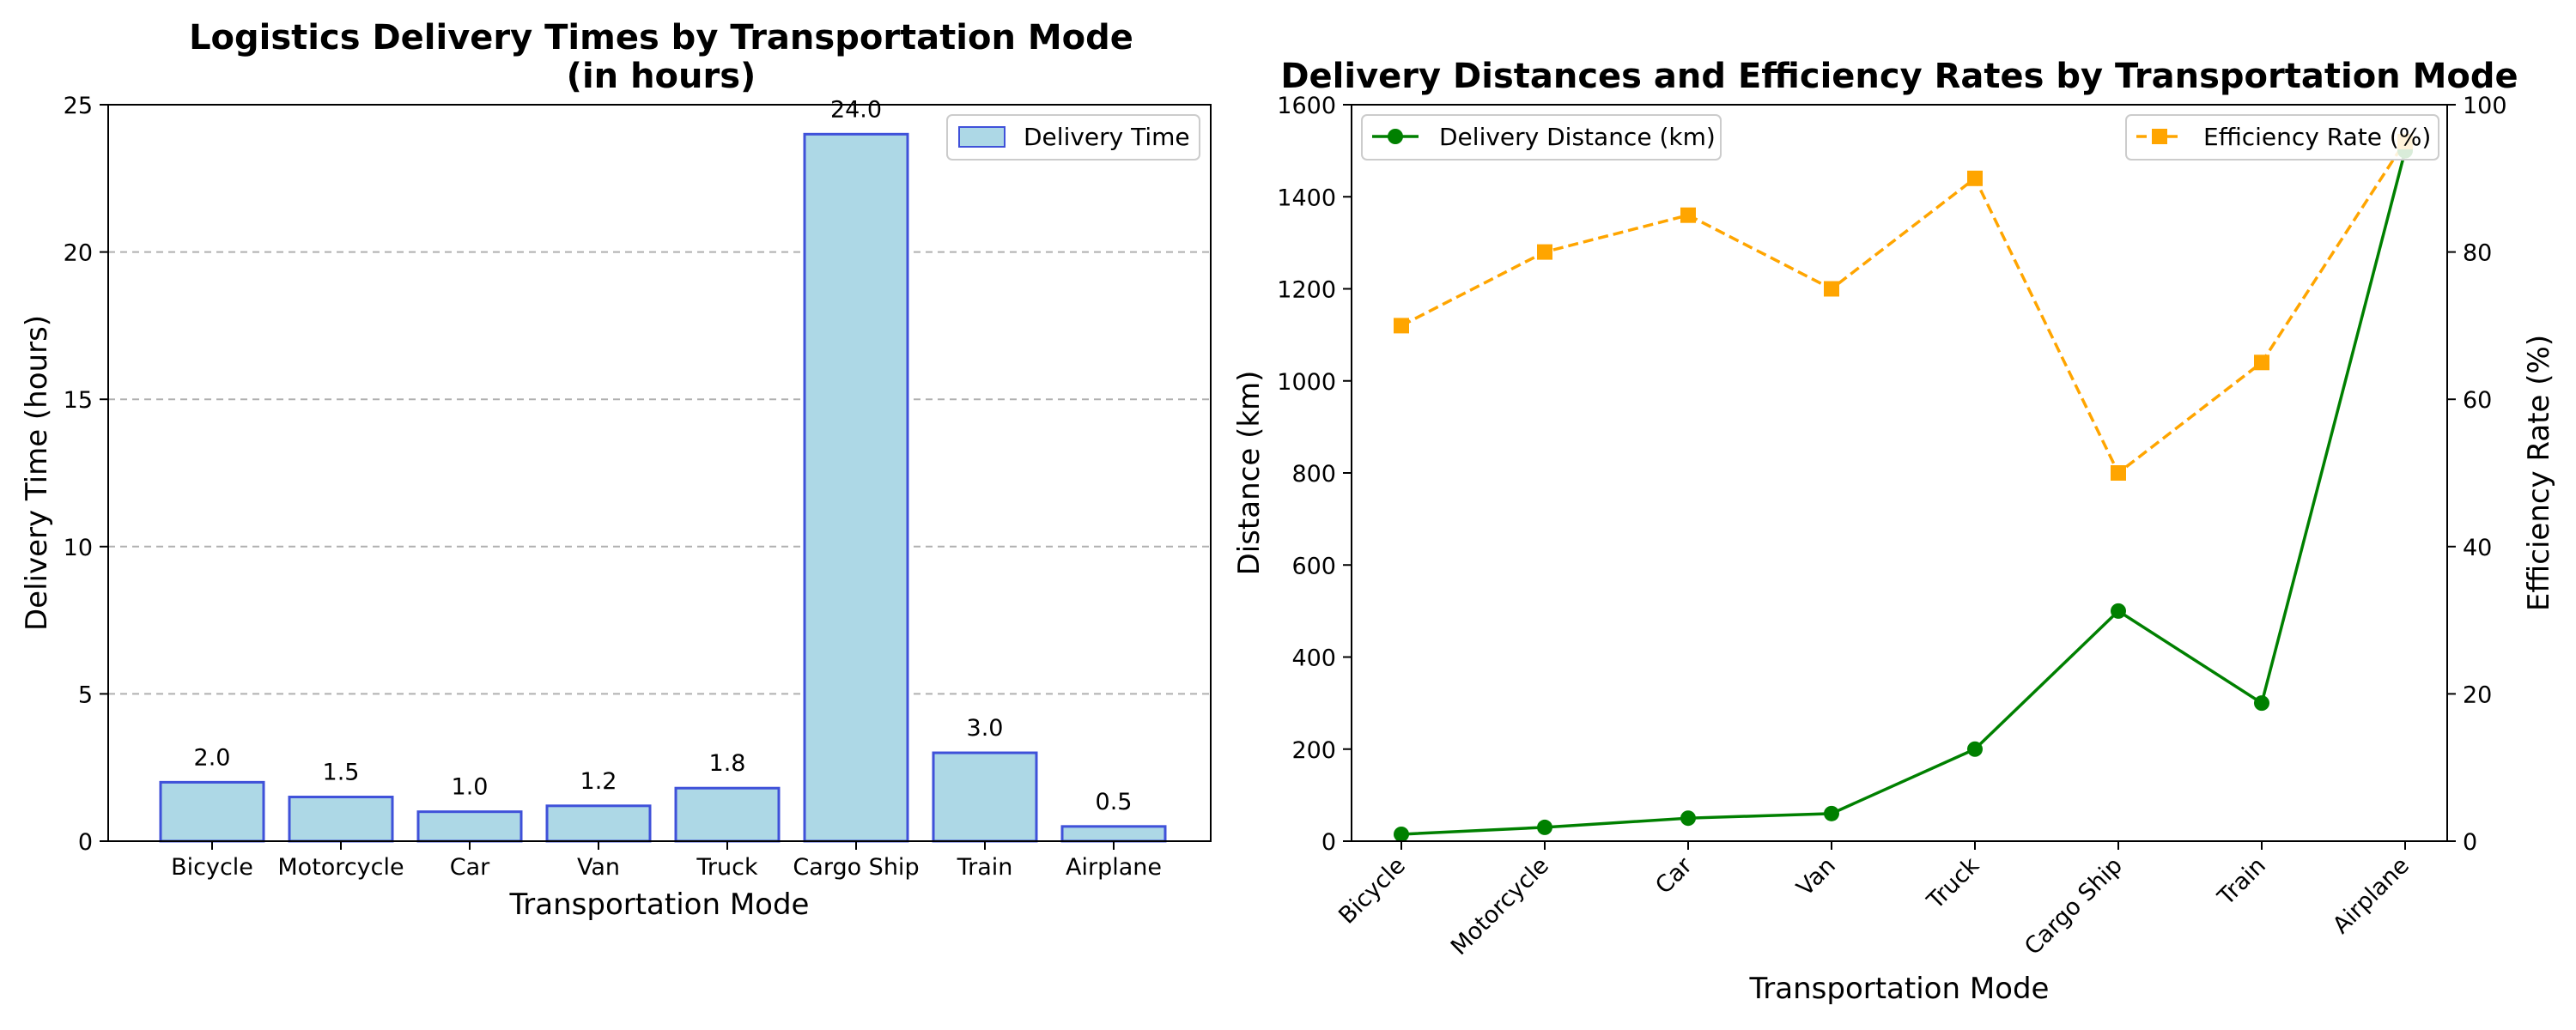 The image size is (2576, 1030). What do you see at coordinates (470, 826) in the screenshot?
I see `bar-car` at bounding box center [470, 826].